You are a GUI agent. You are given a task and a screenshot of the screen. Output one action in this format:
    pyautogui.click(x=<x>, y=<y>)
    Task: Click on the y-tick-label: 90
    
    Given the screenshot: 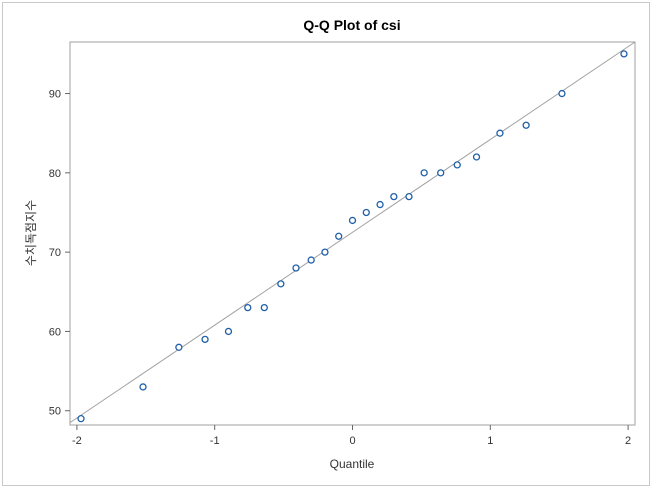 What is the action you would take?
    pyautogui.click(x=55, y=95)
    